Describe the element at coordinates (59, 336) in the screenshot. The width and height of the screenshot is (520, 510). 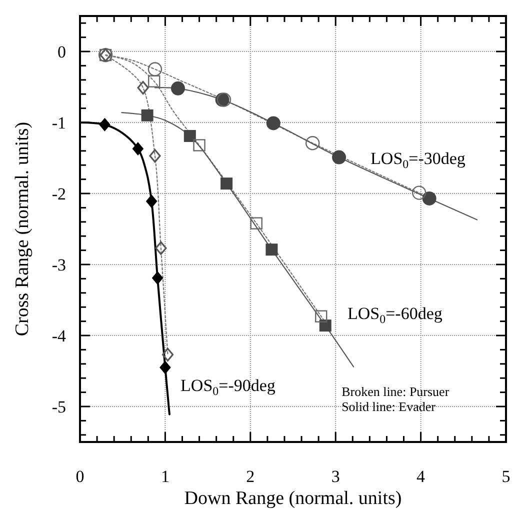
I see `y-tick-label: -4` at that location.